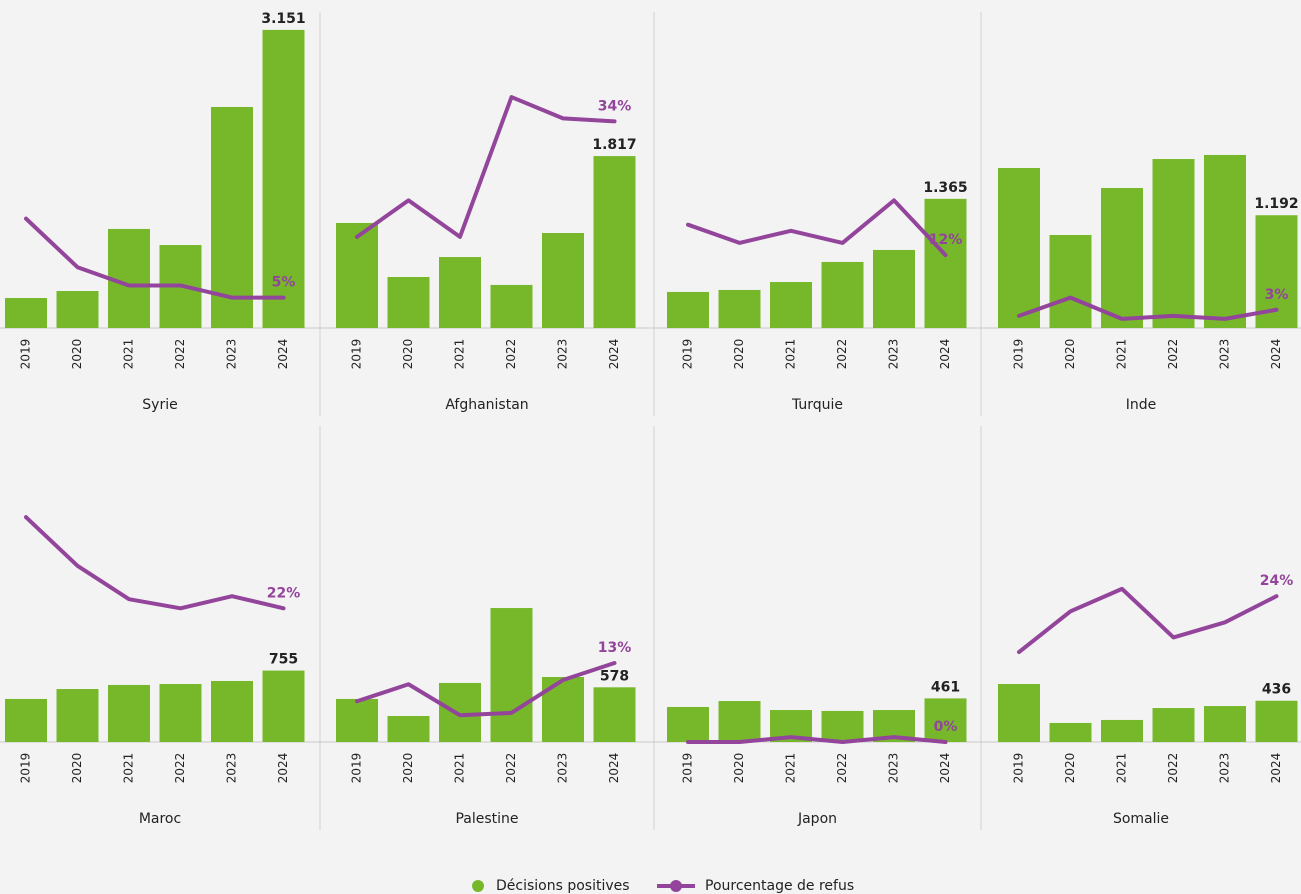 Image resolution: width=1301 pixels, height=894 pixels. Describe the element at coordinates (284, 593) in the screenshot. I see `data-label: 22%` at that location.